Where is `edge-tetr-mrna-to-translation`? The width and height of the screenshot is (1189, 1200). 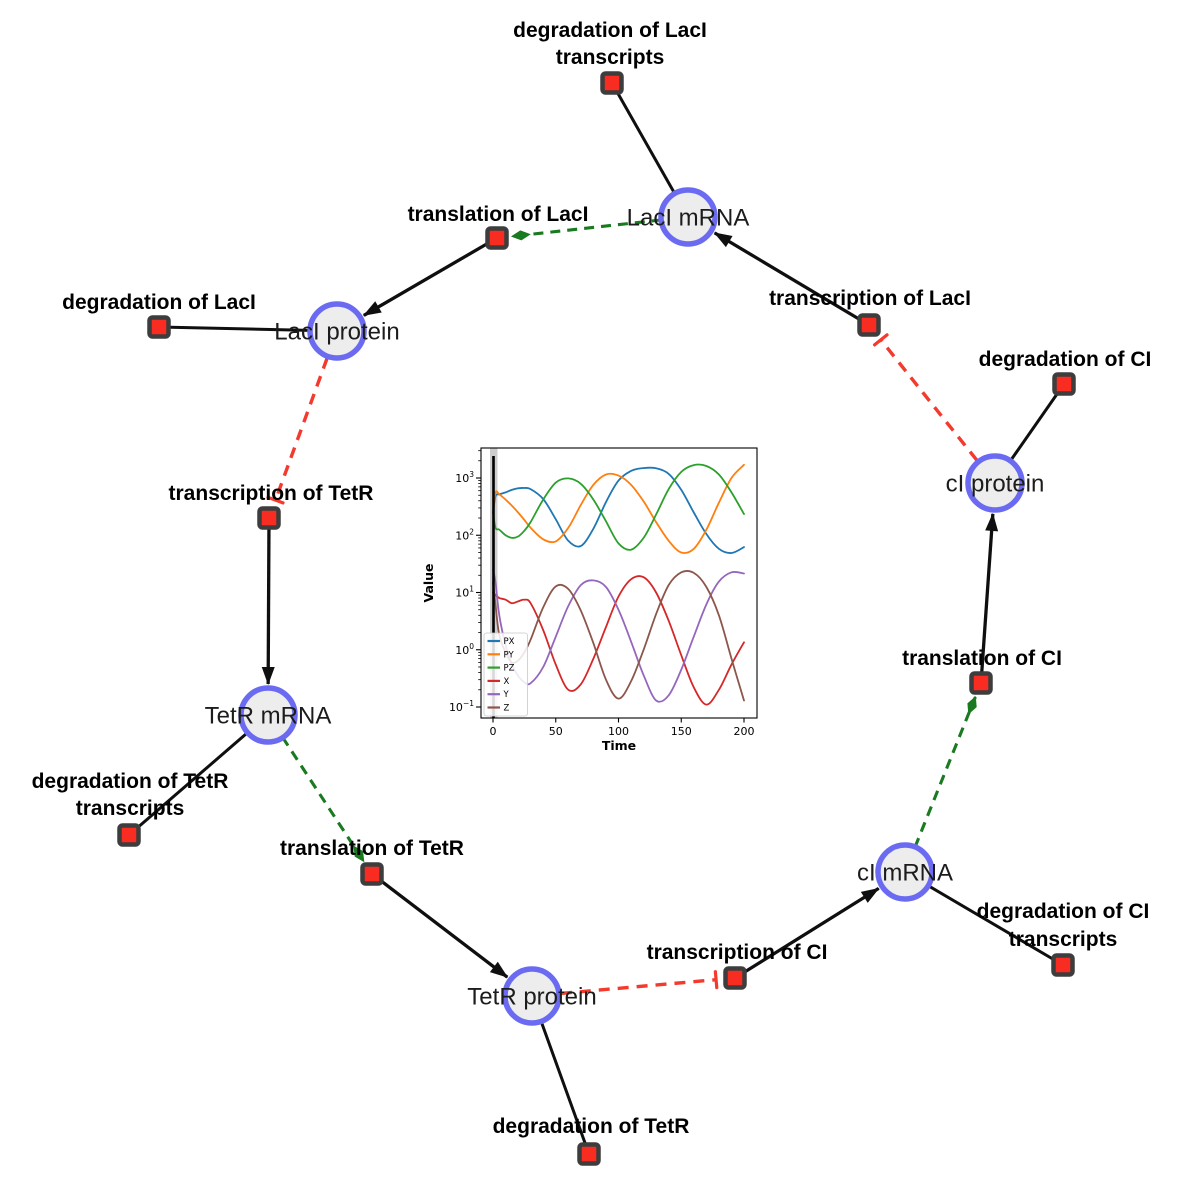
edge-tetr-mrna-to-translation is located at coordinates (323, 799).